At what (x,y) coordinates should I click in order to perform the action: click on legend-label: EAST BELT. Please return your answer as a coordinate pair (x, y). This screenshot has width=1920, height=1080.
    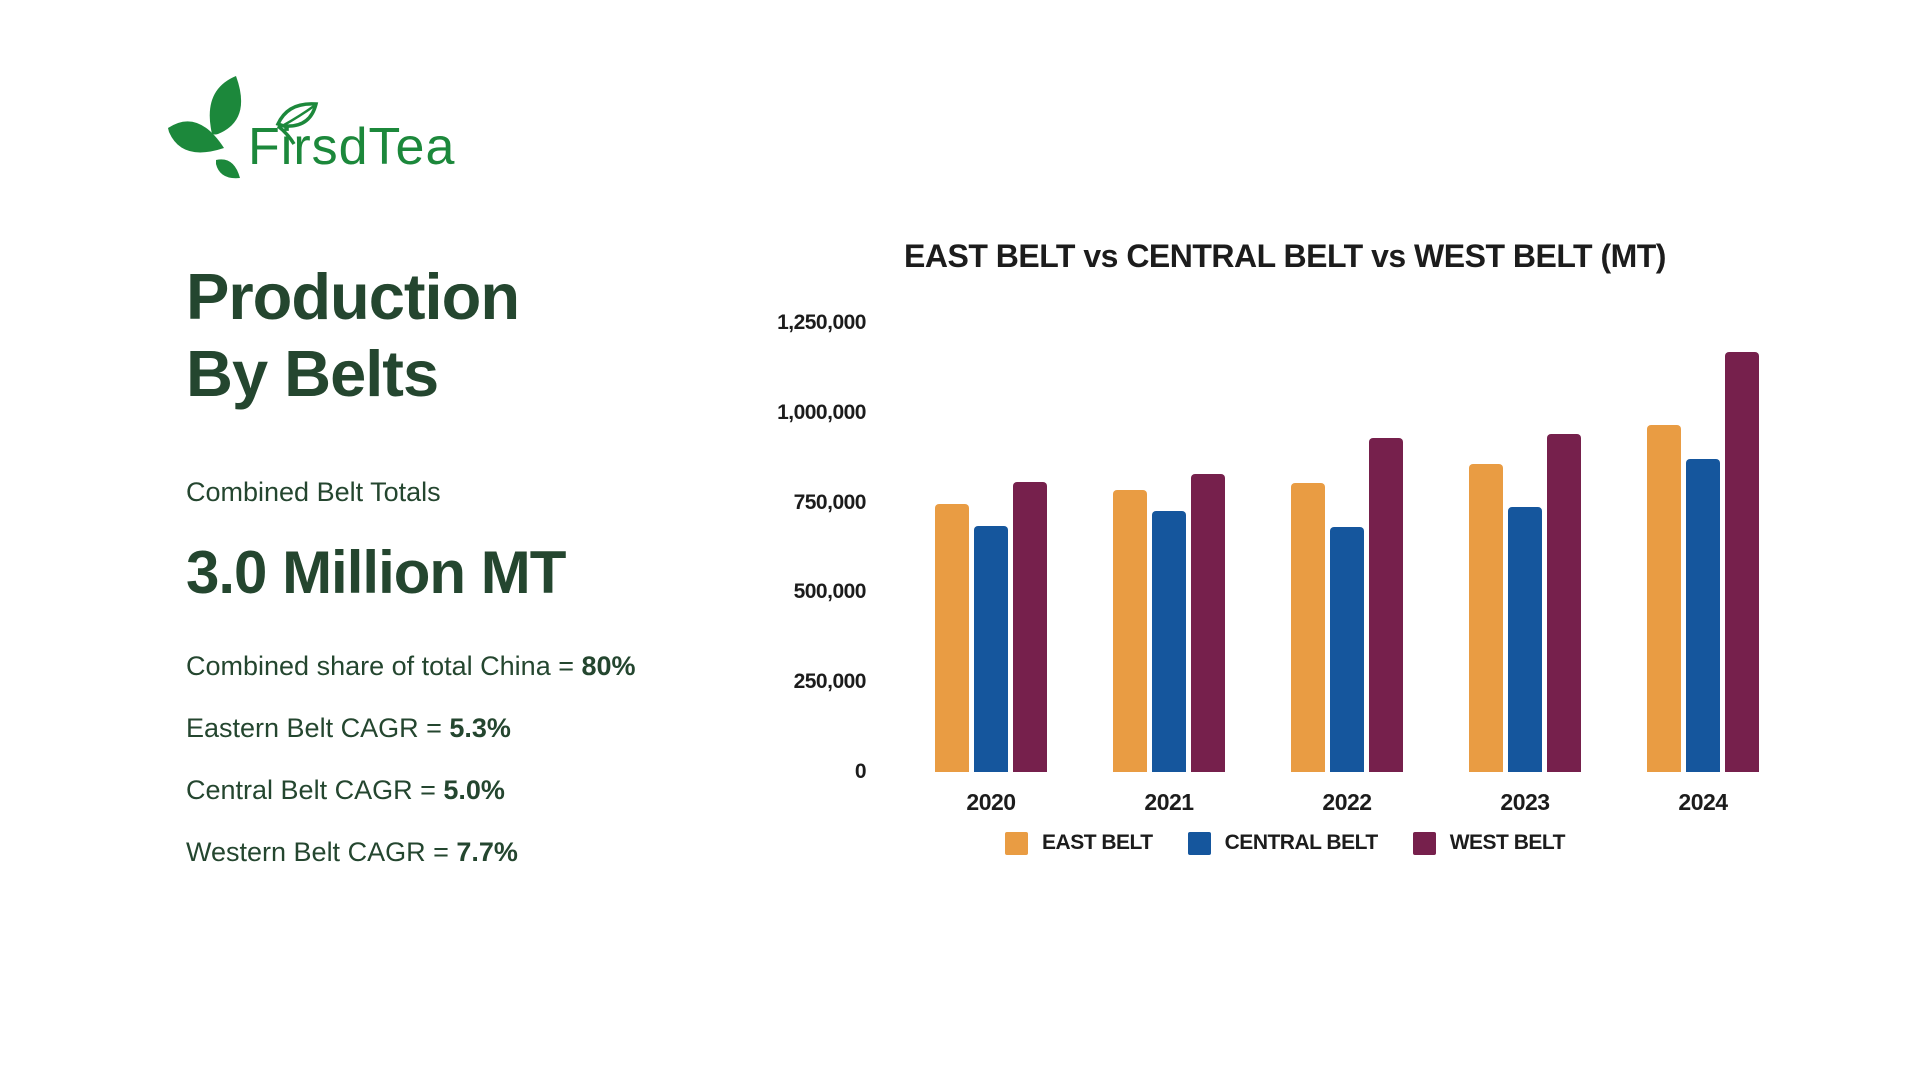
    Looking at the image, I should click on (1097, 842).